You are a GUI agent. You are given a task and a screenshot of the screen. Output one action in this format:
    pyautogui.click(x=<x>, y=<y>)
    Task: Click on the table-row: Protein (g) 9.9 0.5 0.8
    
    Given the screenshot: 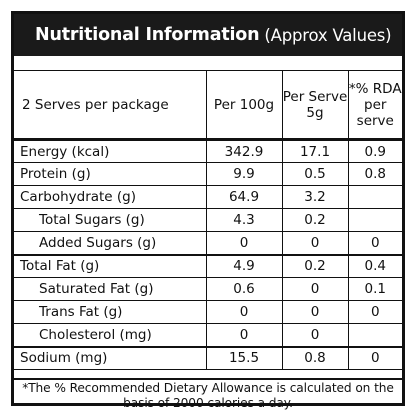 What is the action you would take?
    pyautogui.click(x=208, y=174)
    